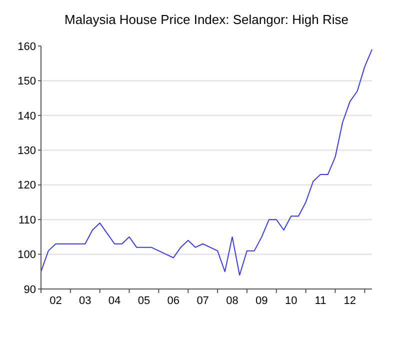  What do you see at coordinates (27, 255) in the screenshot?
I see `y-tick-label: 100` at bounding box center [27, 255].